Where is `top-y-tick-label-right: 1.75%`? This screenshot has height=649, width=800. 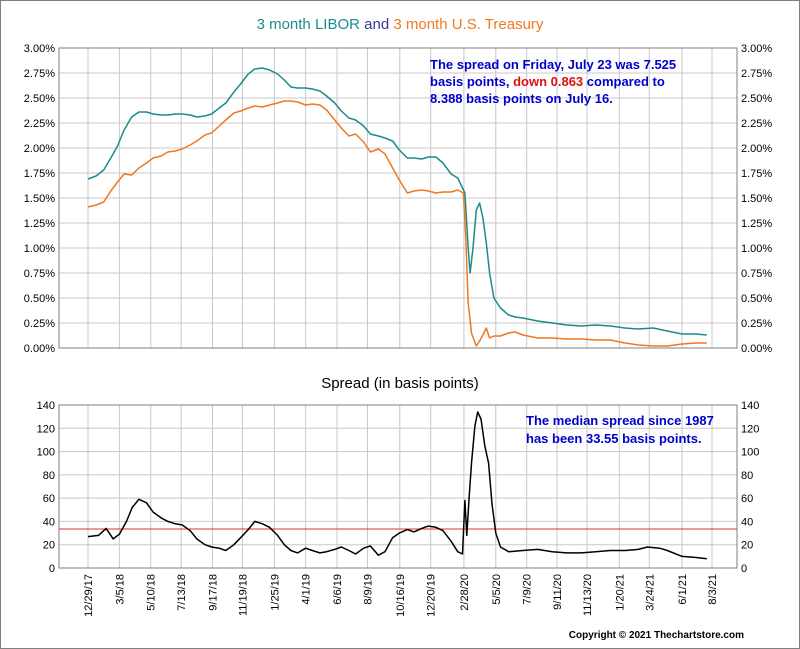 top-y-tick-label-right: 1.75% is located at coordinates (756, 174).